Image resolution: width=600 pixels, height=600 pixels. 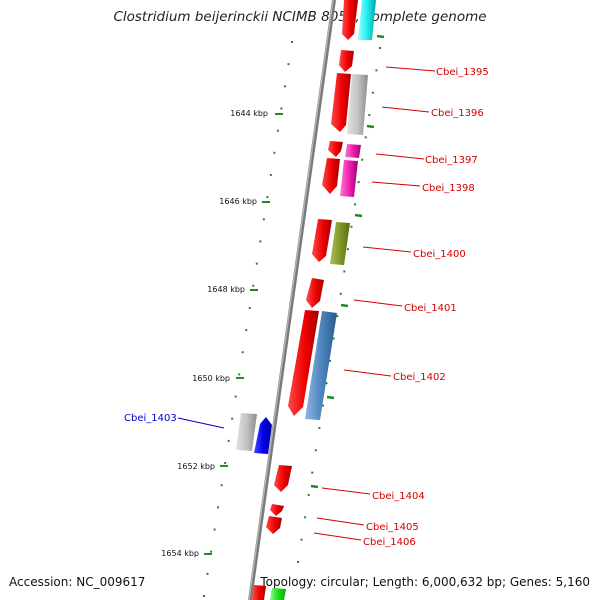 I want to click on genome-backbone, so click(x=292, y=300).